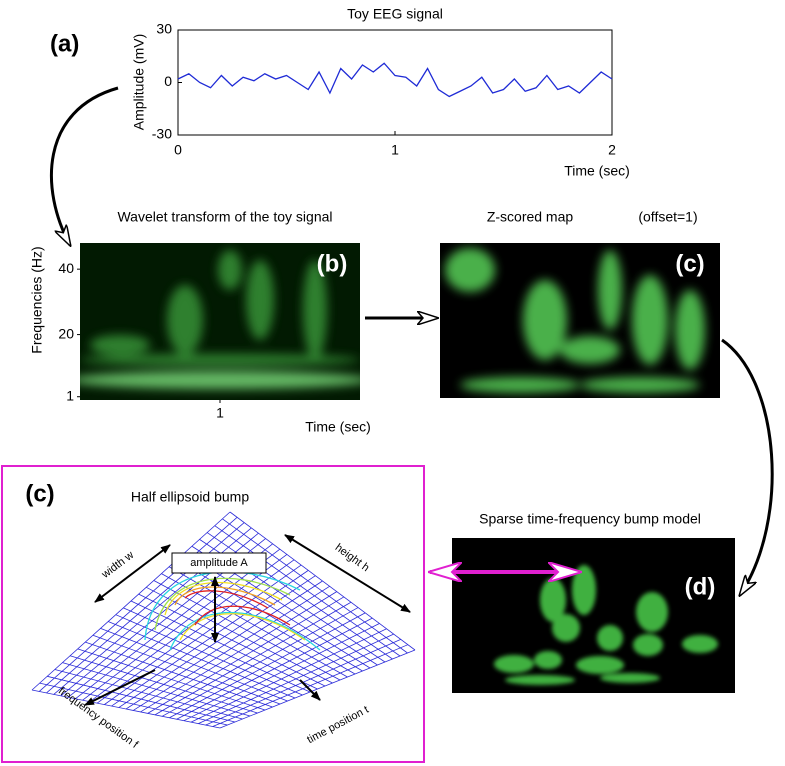  I want to click on panel-label: (b), so click(332, 263).